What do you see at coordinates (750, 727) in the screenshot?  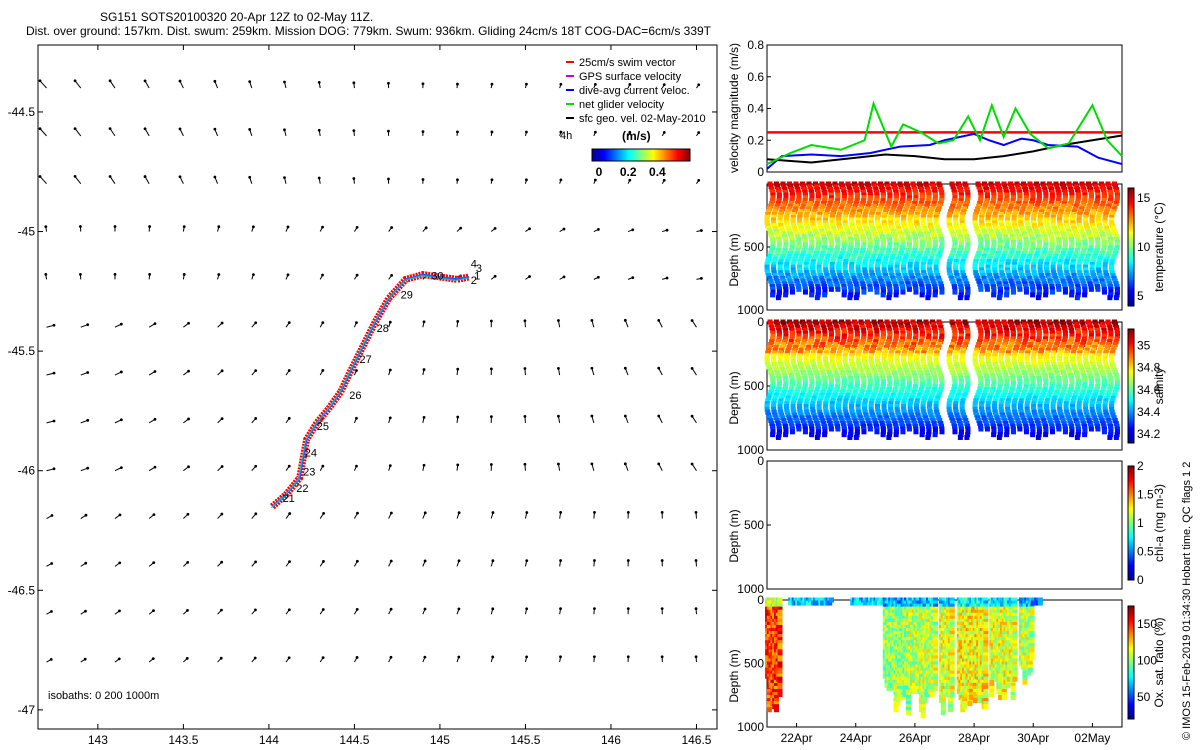 I see `depth-tick-label: 1000` at bounding box center [750, 727].